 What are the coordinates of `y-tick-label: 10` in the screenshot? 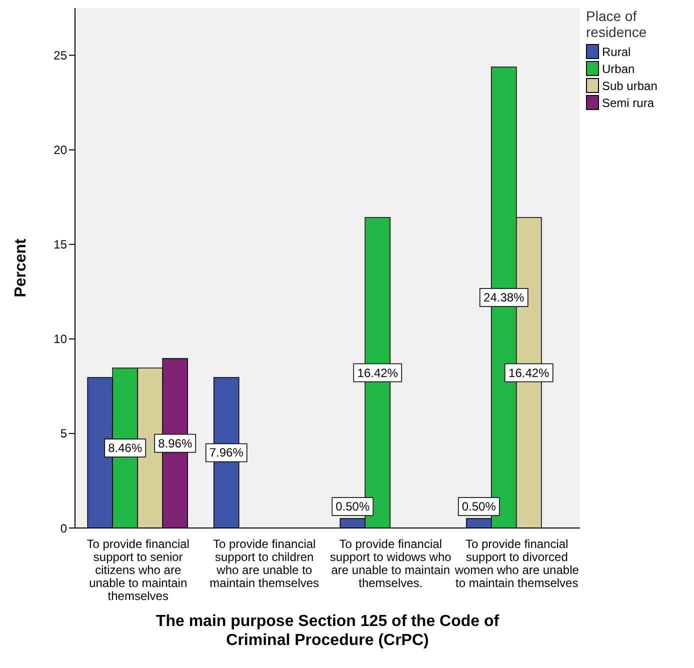 It's located at (61, 339).